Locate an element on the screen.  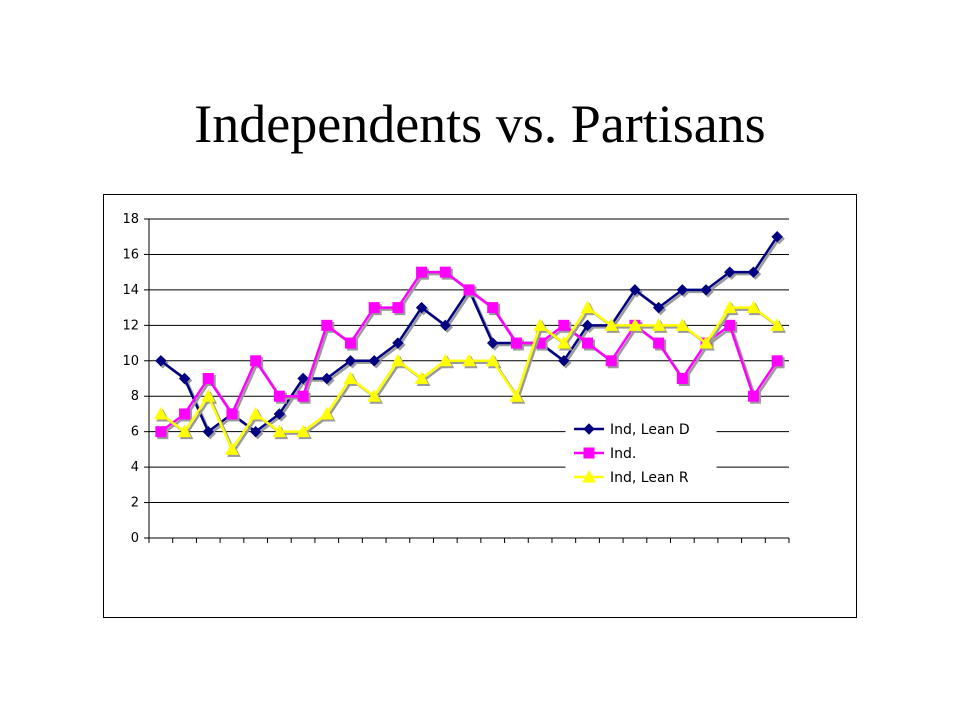
legend: Ind, Lean D Ind. Ind, Lean R is located at coordinates (641, 453).